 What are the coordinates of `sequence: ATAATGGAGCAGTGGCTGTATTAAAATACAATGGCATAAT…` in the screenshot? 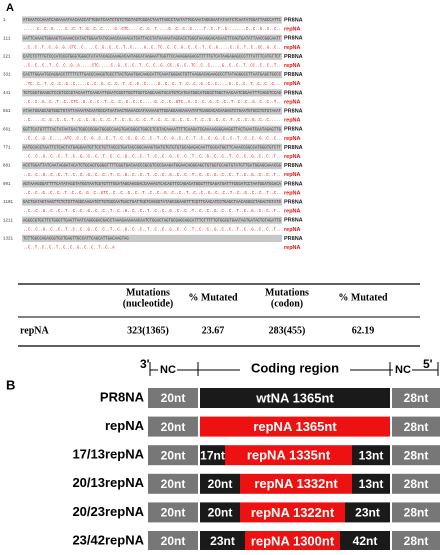 It's located at (152, 112).